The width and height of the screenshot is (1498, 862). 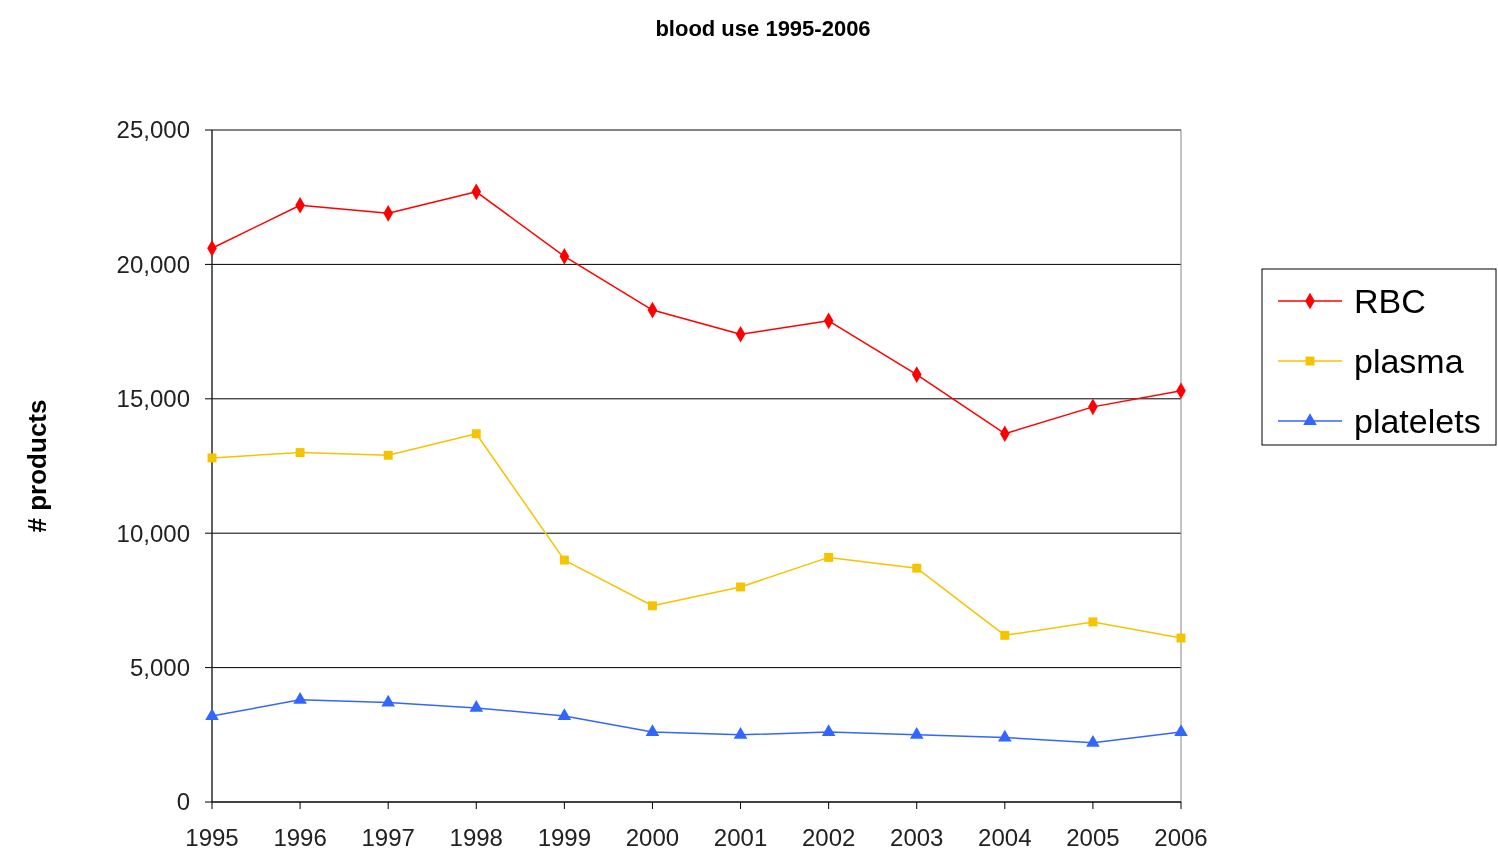 I want to click on legend-label: RBC, so click(x=1390, y=300).